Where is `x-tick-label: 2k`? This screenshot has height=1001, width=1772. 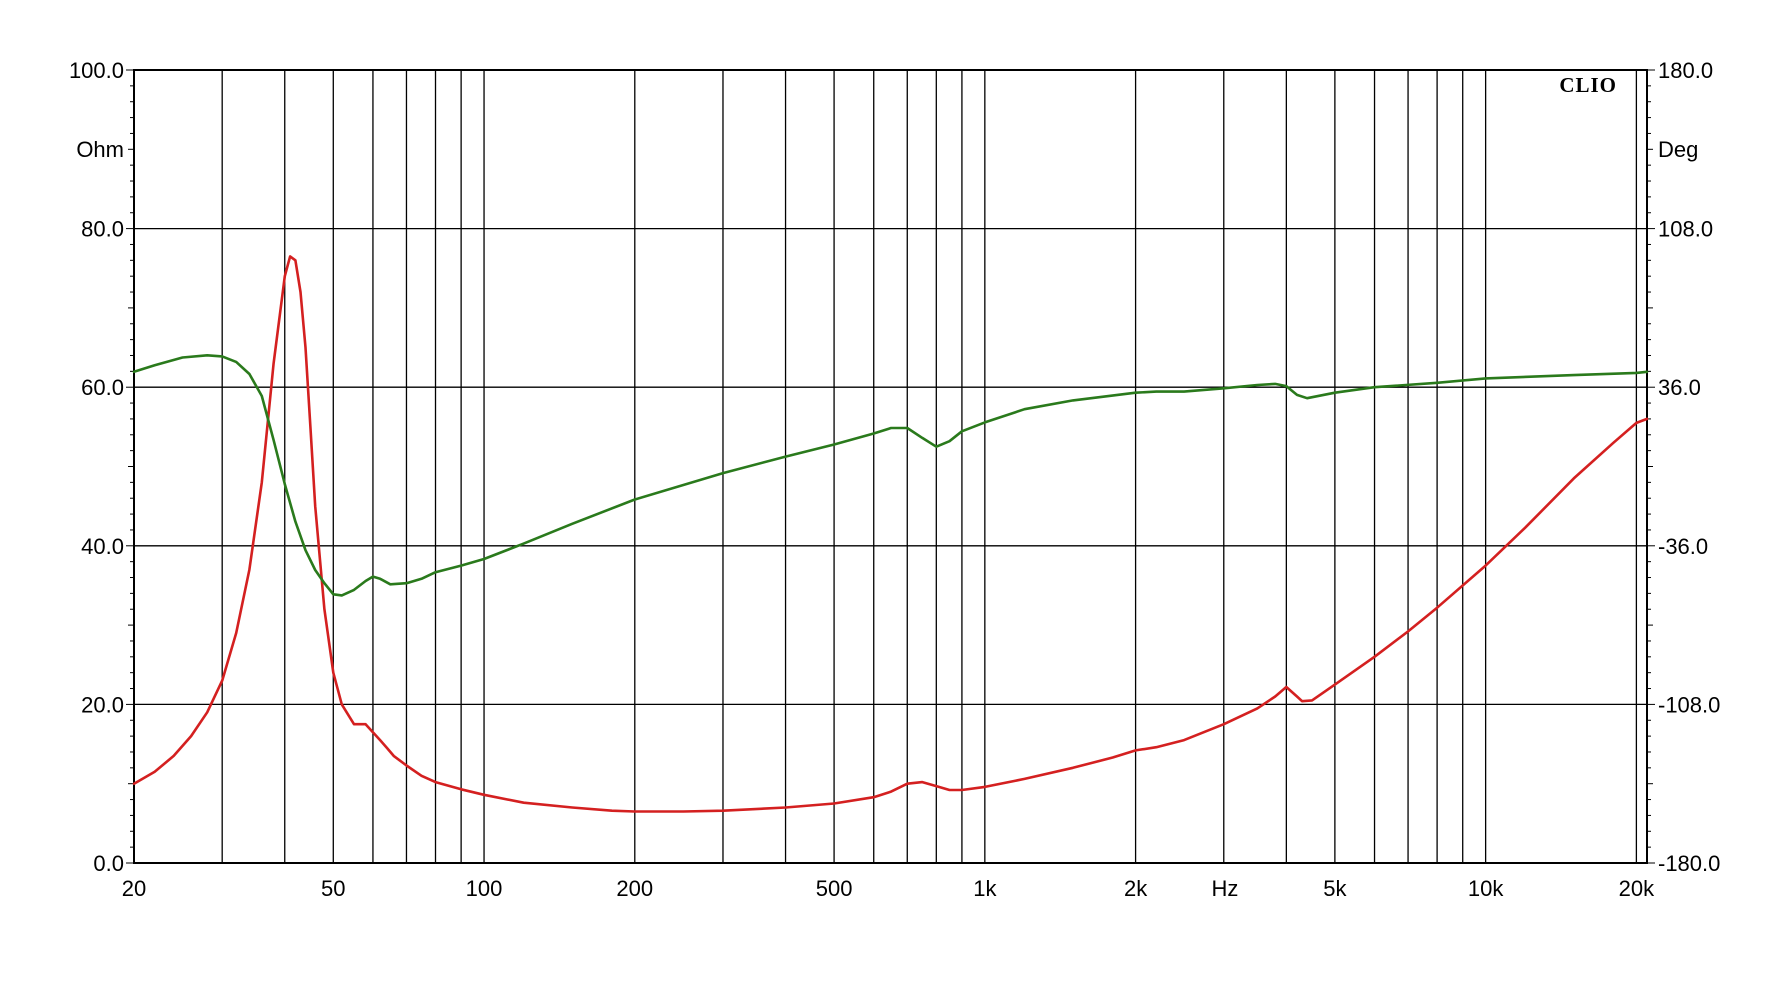 x-tick-label: 2k is located at coordinates (1136, 888).